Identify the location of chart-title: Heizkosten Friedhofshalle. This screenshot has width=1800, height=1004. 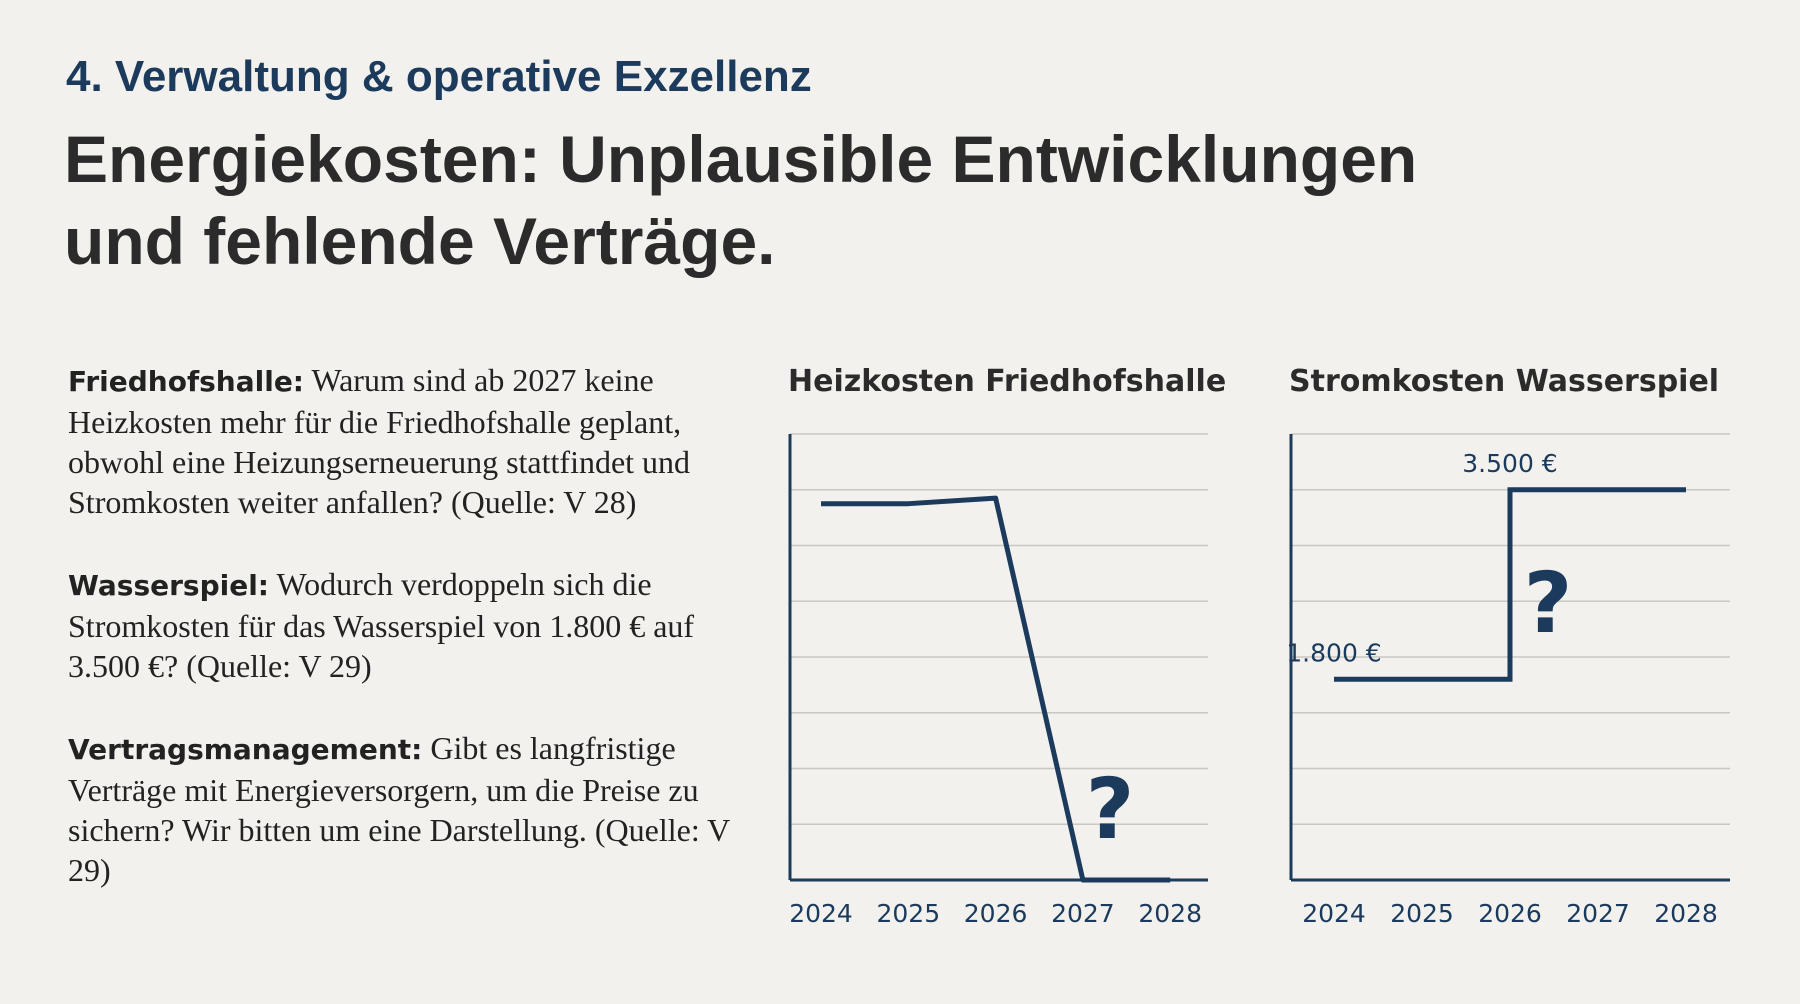
(1007, 381).